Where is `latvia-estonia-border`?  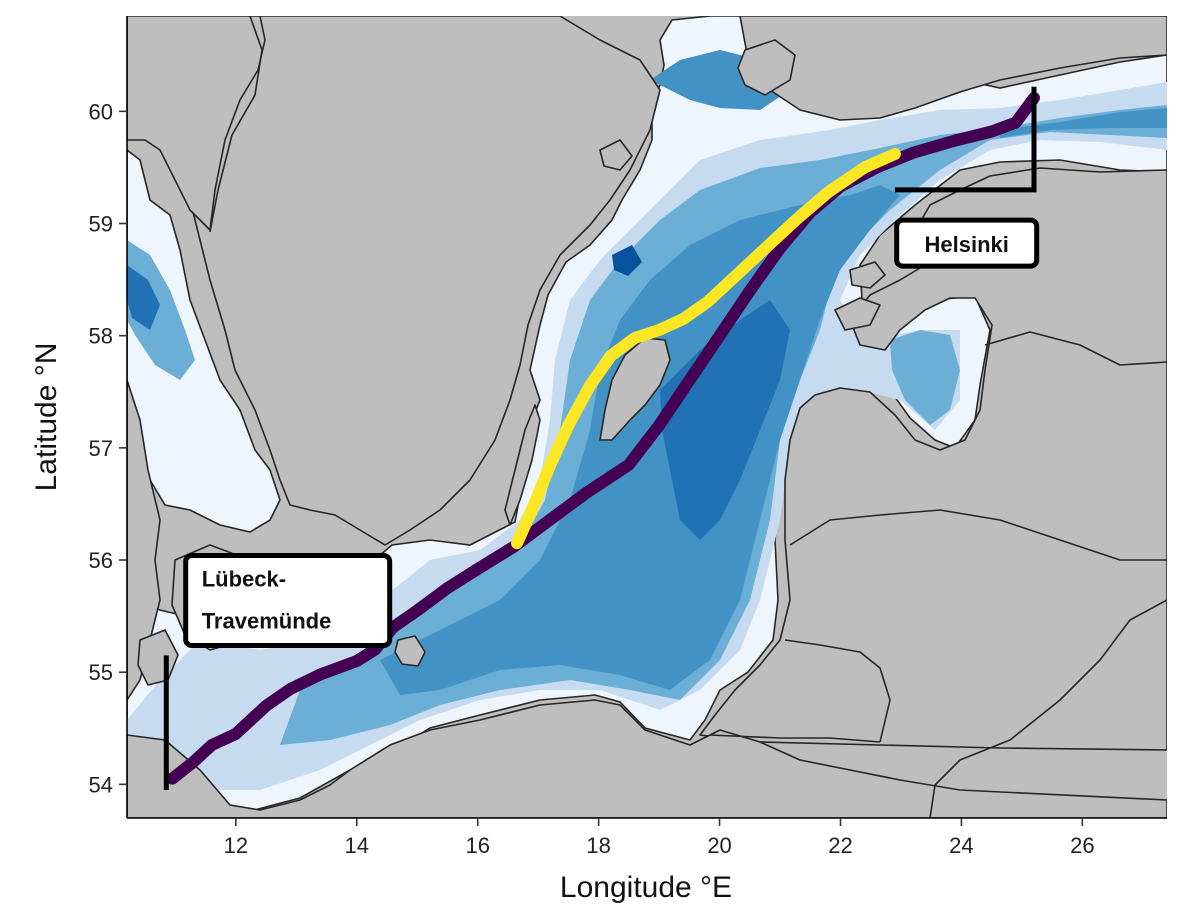 latvia-estonia-border is located at coordinates (1075, 348).